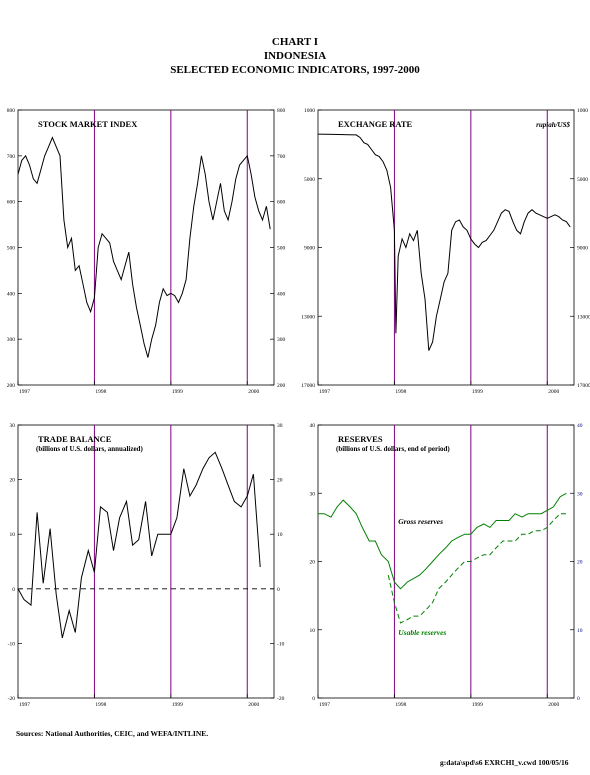 This screenshot has height=775, width=590. Describe the element at coordinates (308, 386) in the screenshot. I see `exchange-y-tick-label-left: 17000` at that location.